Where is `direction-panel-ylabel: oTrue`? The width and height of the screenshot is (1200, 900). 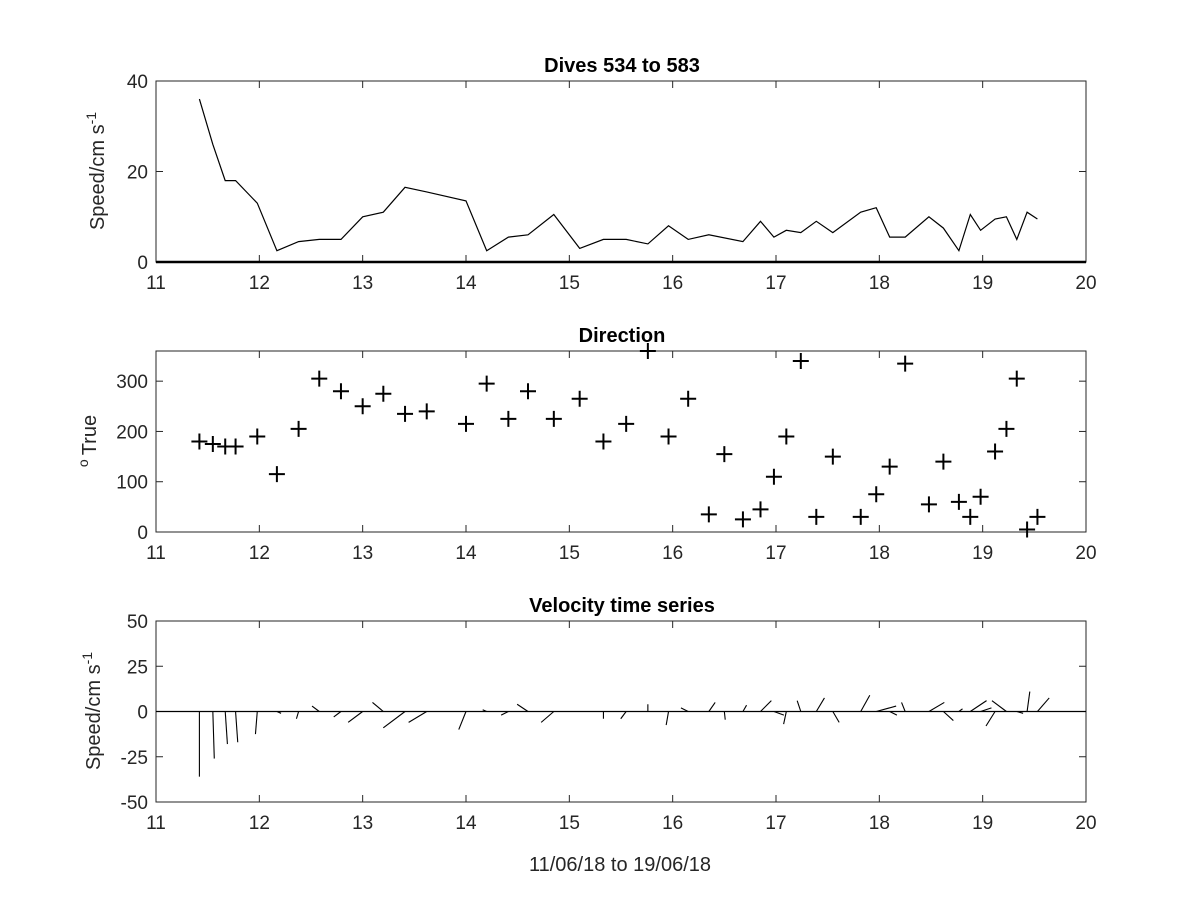
direction-panel-ylabel: oTrue is located at coordinates (88, 441).